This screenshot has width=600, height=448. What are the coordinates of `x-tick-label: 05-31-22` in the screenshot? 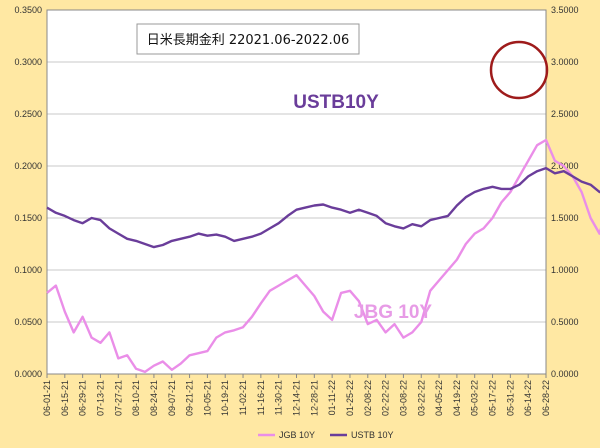 It's located at (510, 398).